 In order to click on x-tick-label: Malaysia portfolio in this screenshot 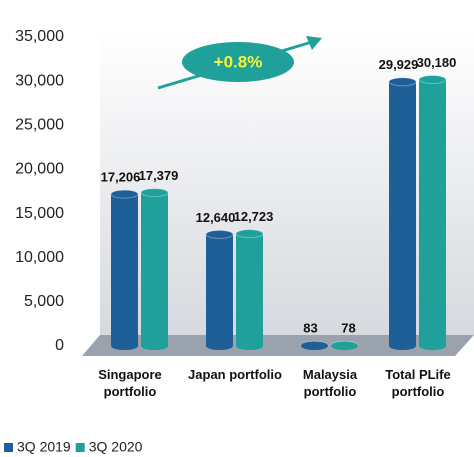, I will do `click(330, 383)`.